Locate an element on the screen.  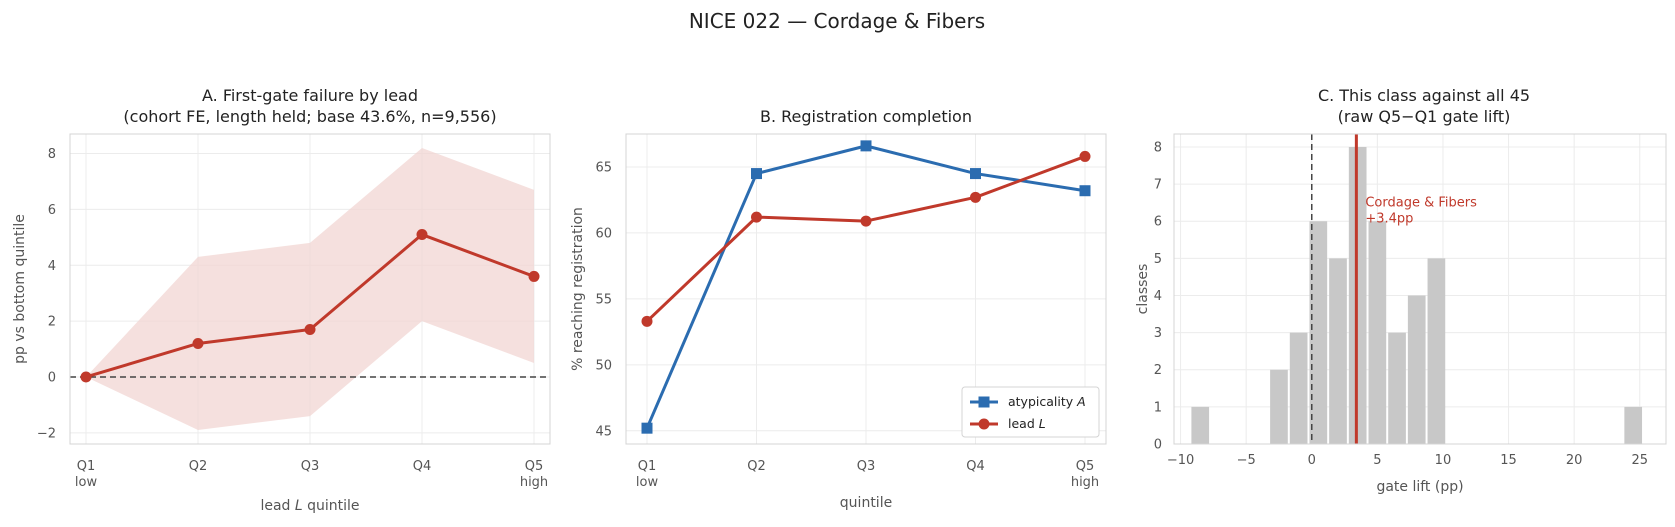
panel-b-y-tick-label: 45 is located at coordinates (603, 431).